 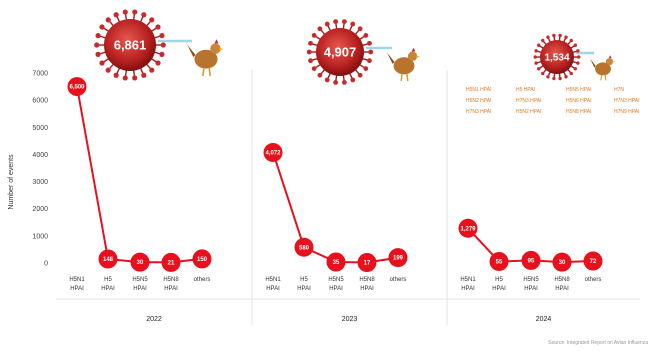 I want to click on virus-body, so click(x=340, y=52).